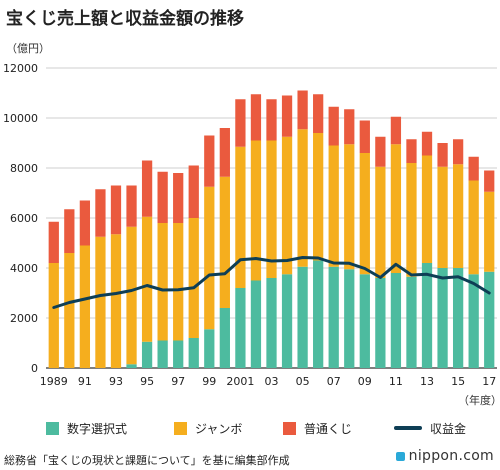  What do you see at coordinates (364, 136) in the screenshot?
I see `bar-regular-2009` at bounding box center [364, 136].